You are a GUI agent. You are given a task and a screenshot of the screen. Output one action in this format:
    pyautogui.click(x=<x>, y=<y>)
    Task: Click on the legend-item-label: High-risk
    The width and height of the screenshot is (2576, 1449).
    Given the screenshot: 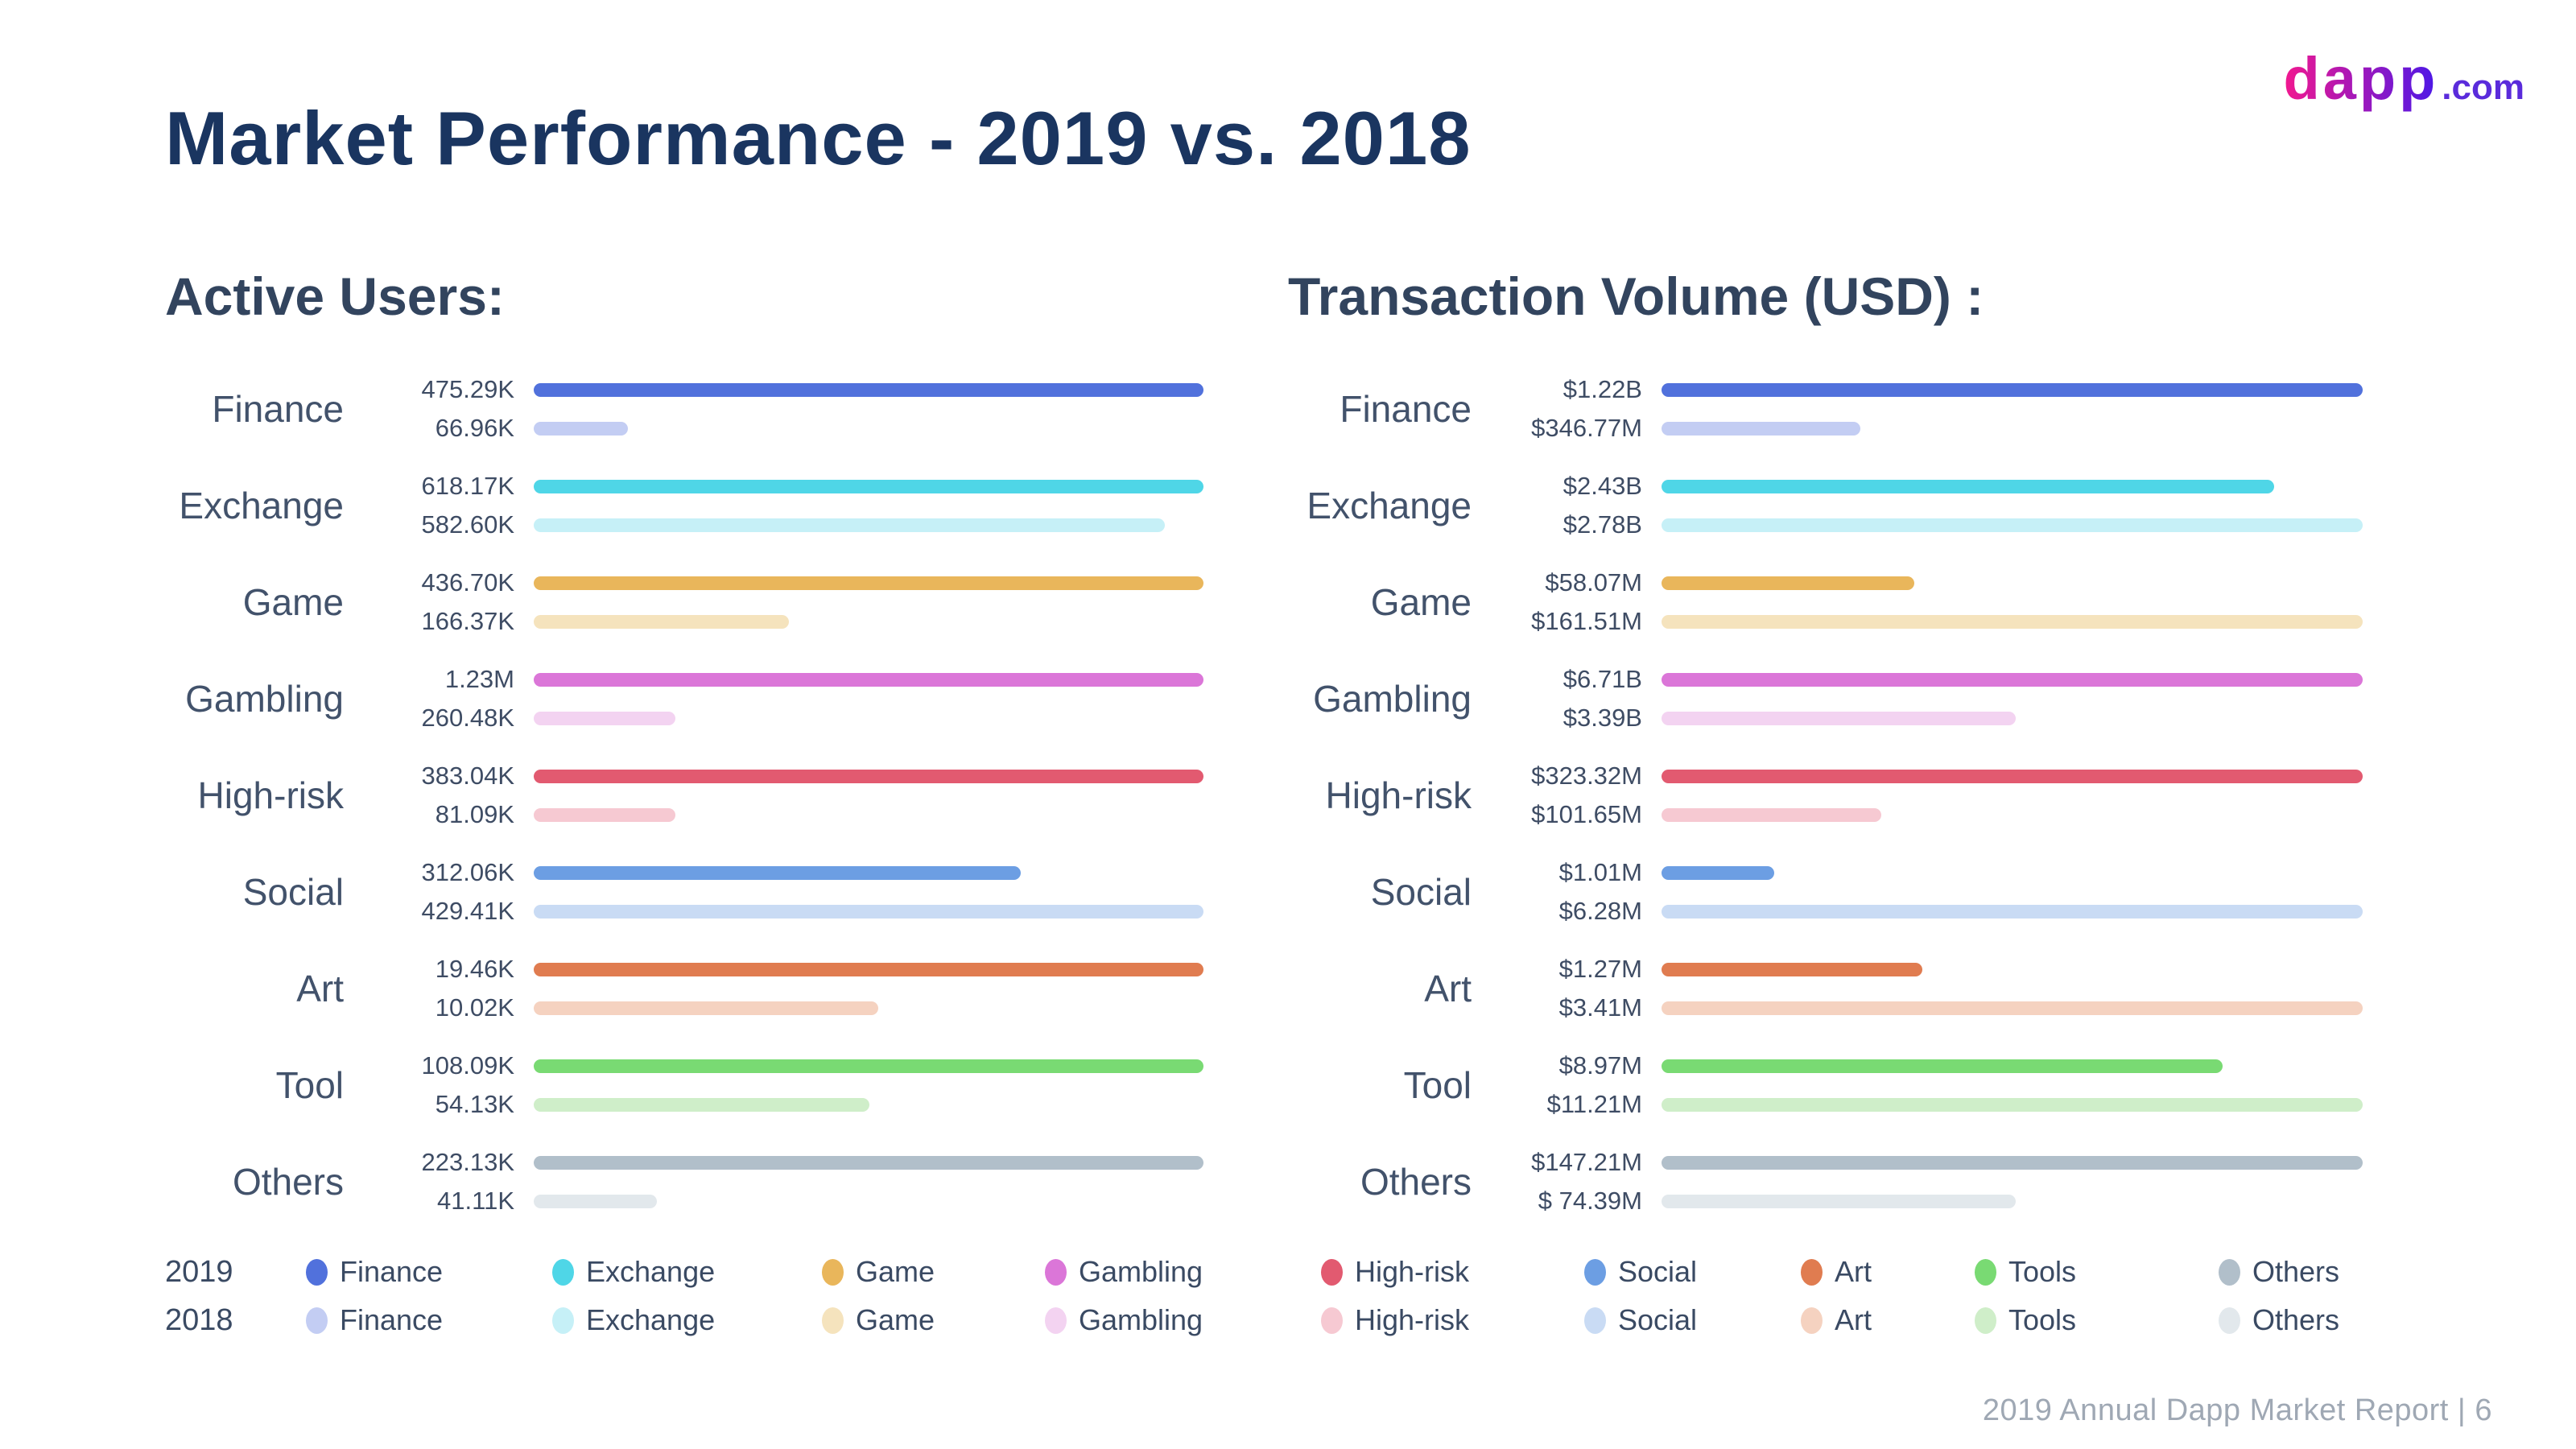 What is the action you would take?
    pyautogui.click(x=1412, y=1271)
    